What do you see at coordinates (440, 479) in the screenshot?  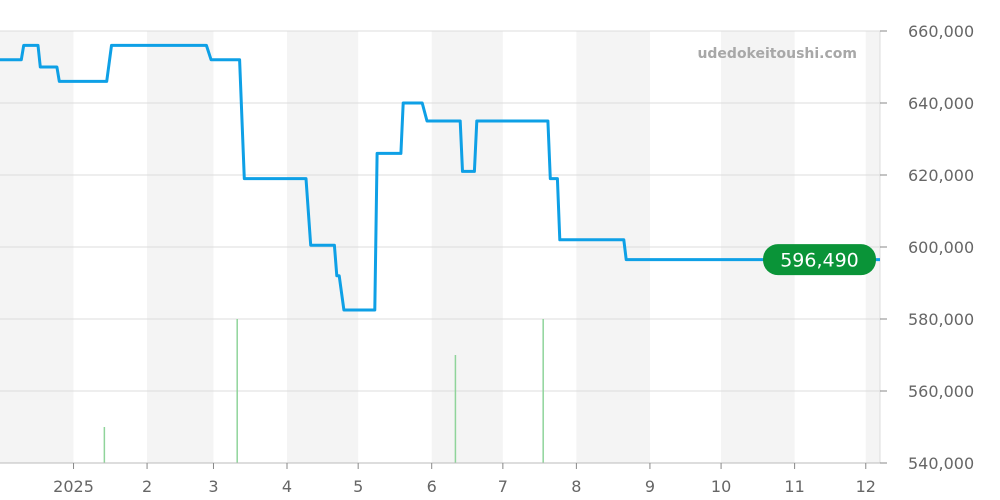 I see `x-axis: 2025 2 3 4 5 6 7 8 9 10 11 12` at bounding box center [440, 479].